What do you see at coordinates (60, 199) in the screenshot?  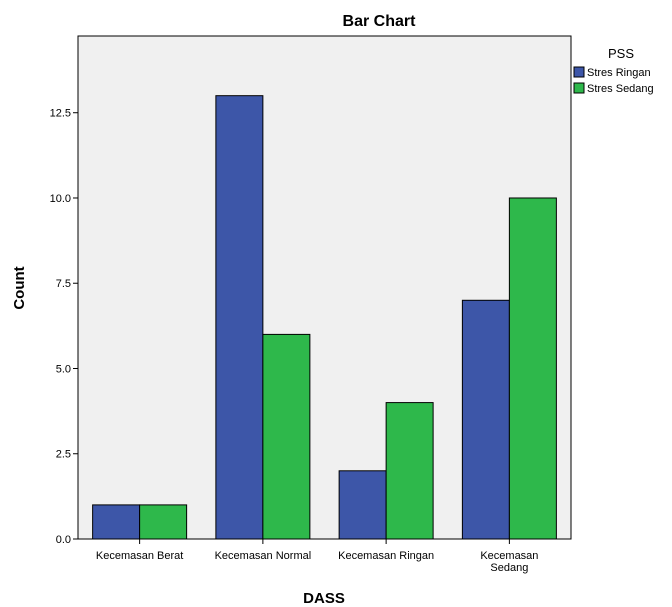 I see `y-tick-label: 10.0` at bounding box center [60, 199].